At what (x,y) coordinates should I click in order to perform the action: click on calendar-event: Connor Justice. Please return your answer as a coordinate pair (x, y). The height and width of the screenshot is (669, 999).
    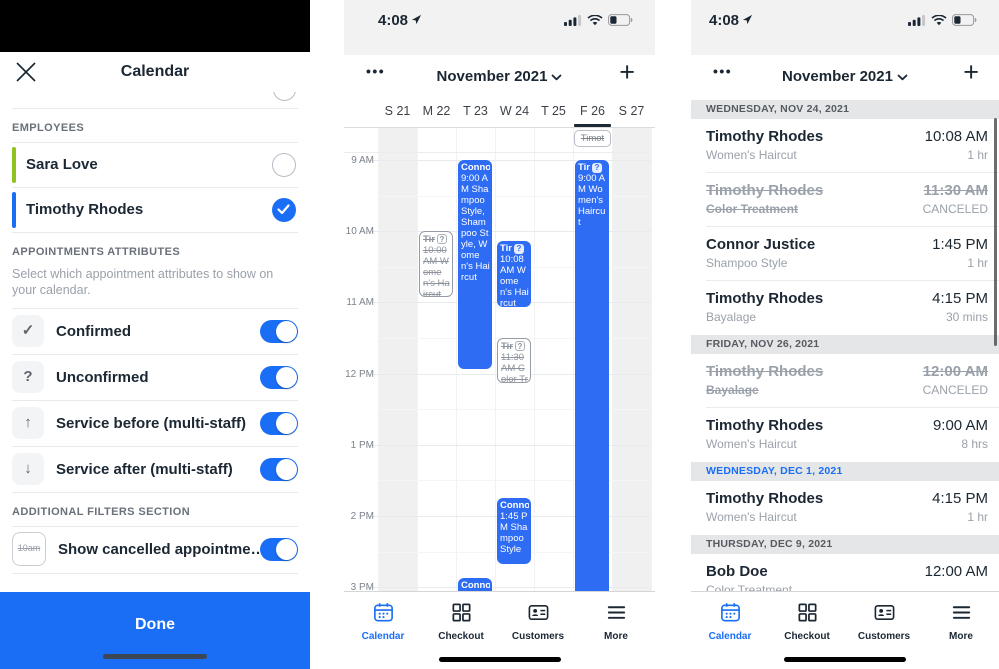
    Looking at the image, I should click on (475, 584).